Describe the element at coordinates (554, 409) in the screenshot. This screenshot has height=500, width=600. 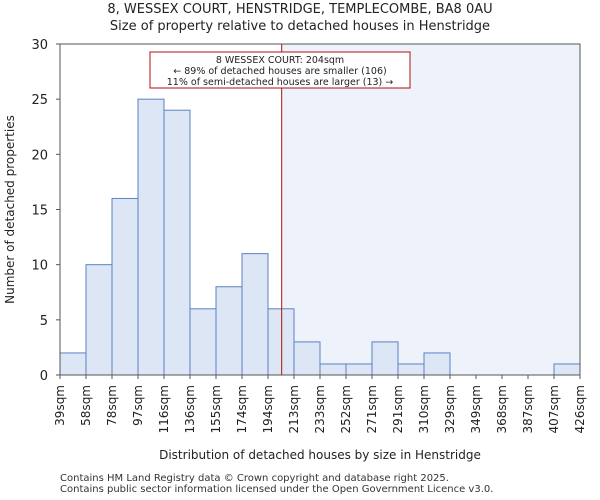
I see `x-tick-label: 407sqm` at that location.